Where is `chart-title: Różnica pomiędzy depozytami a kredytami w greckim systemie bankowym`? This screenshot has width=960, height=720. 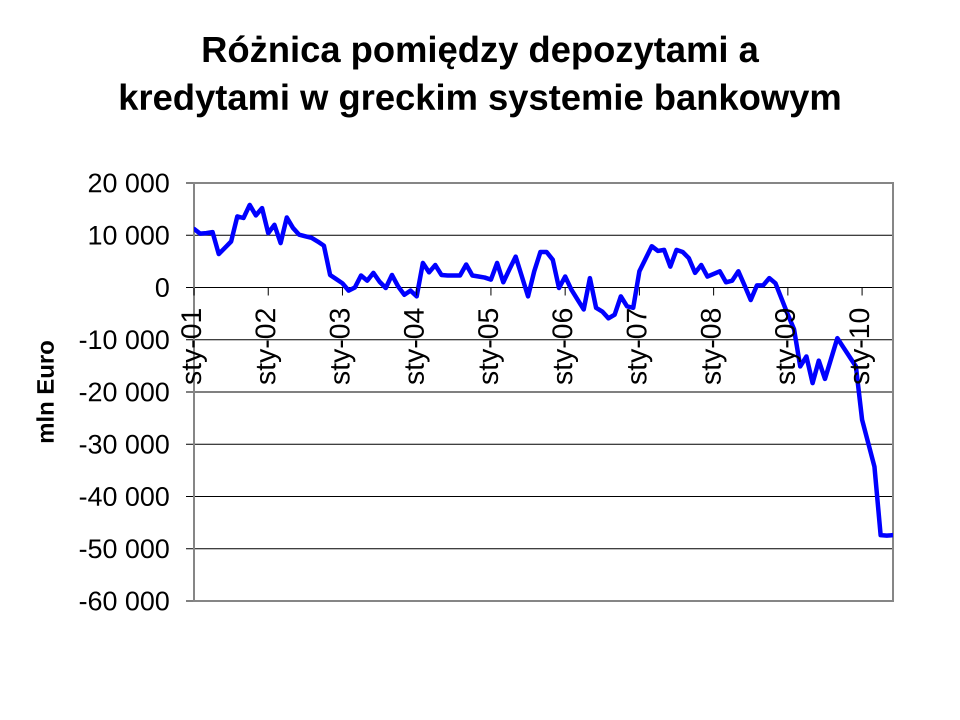
chart-title: Różnica pomiędzy depozytami a kredytami w greckim systemie bankowym is located at coordinates (480, 76).